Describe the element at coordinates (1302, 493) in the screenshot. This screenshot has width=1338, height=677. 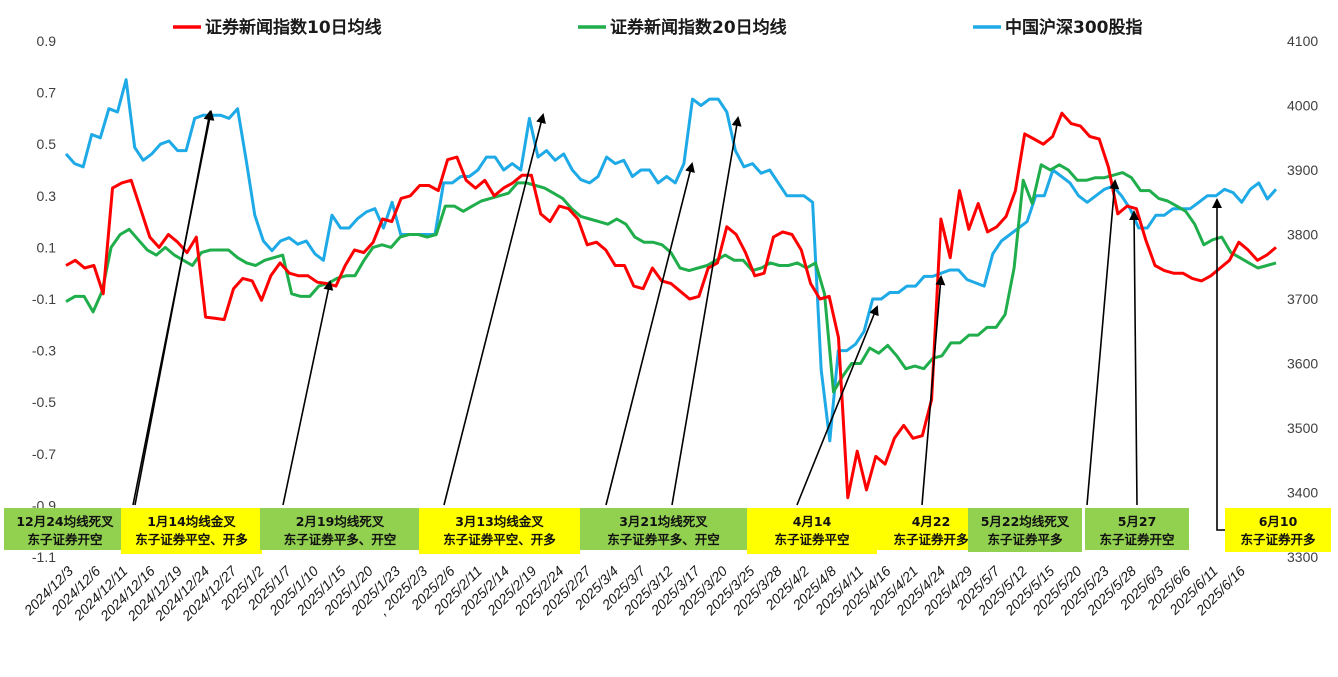
I see `right-tick-label: 3400` at that location.